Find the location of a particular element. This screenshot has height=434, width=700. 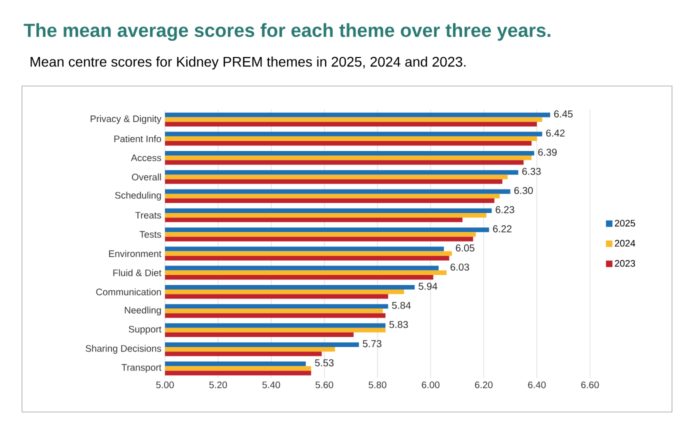

x-tick-label: 6.00 is located at coordinates (431, 385).